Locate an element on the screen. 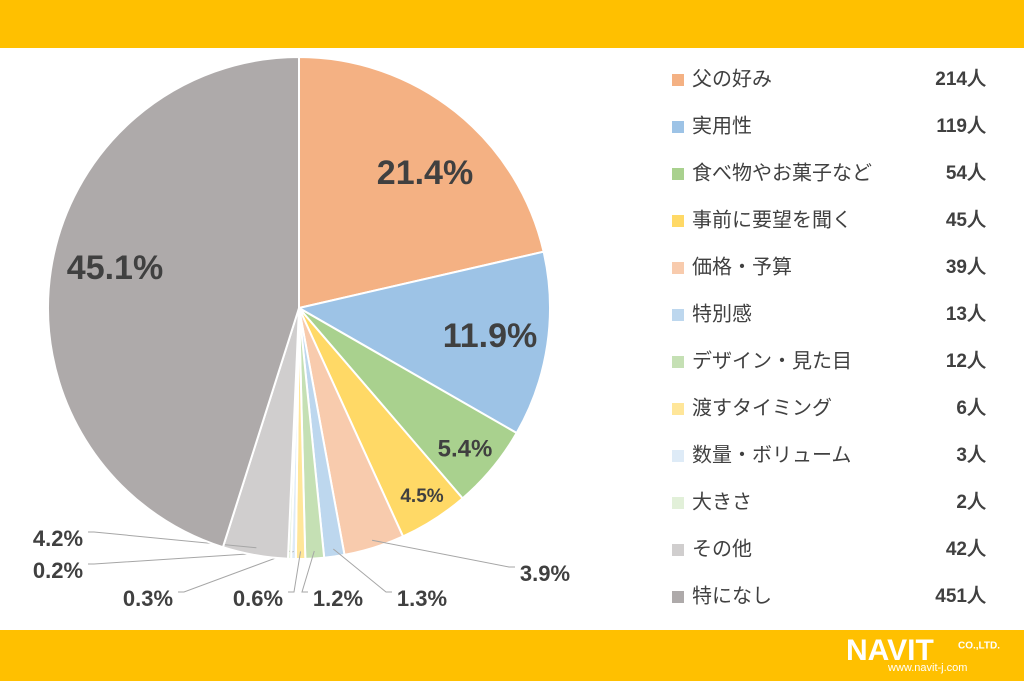  logo-suffix: CO.,LTD. is located at coordinates (979, 646).